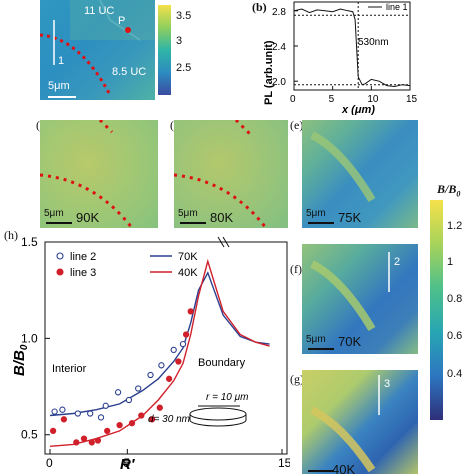 The height and width of the screenshot is (474, 474). I want to click on boundary-d, so click(221, 174).